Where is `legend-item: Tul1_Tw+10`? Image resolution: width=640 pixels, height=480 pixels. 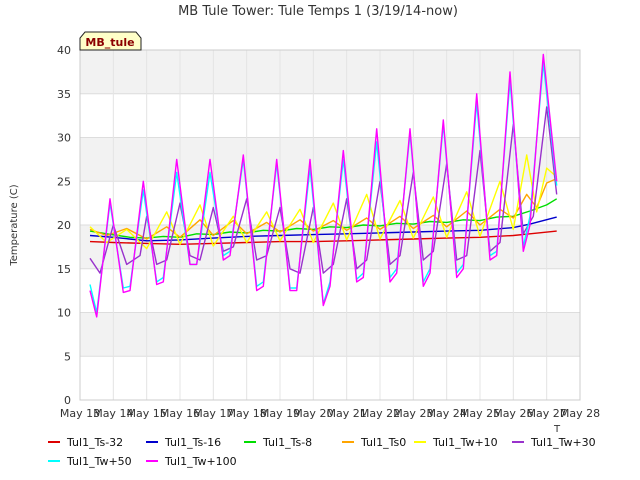
legend-item: Tul1_Tw+10 is located at coordinates (456, 442).